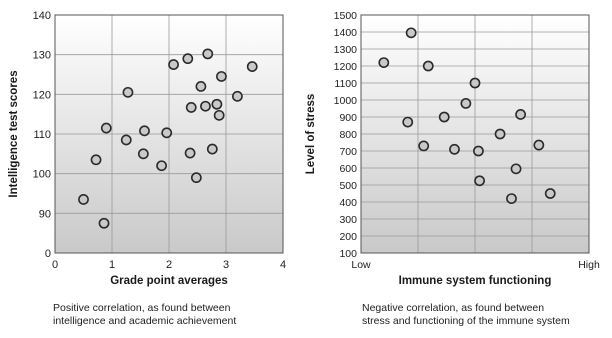  Describe the element at coordinates (348, 118) in the screenshot. I see `right-y-tick-label: 900` at that location.